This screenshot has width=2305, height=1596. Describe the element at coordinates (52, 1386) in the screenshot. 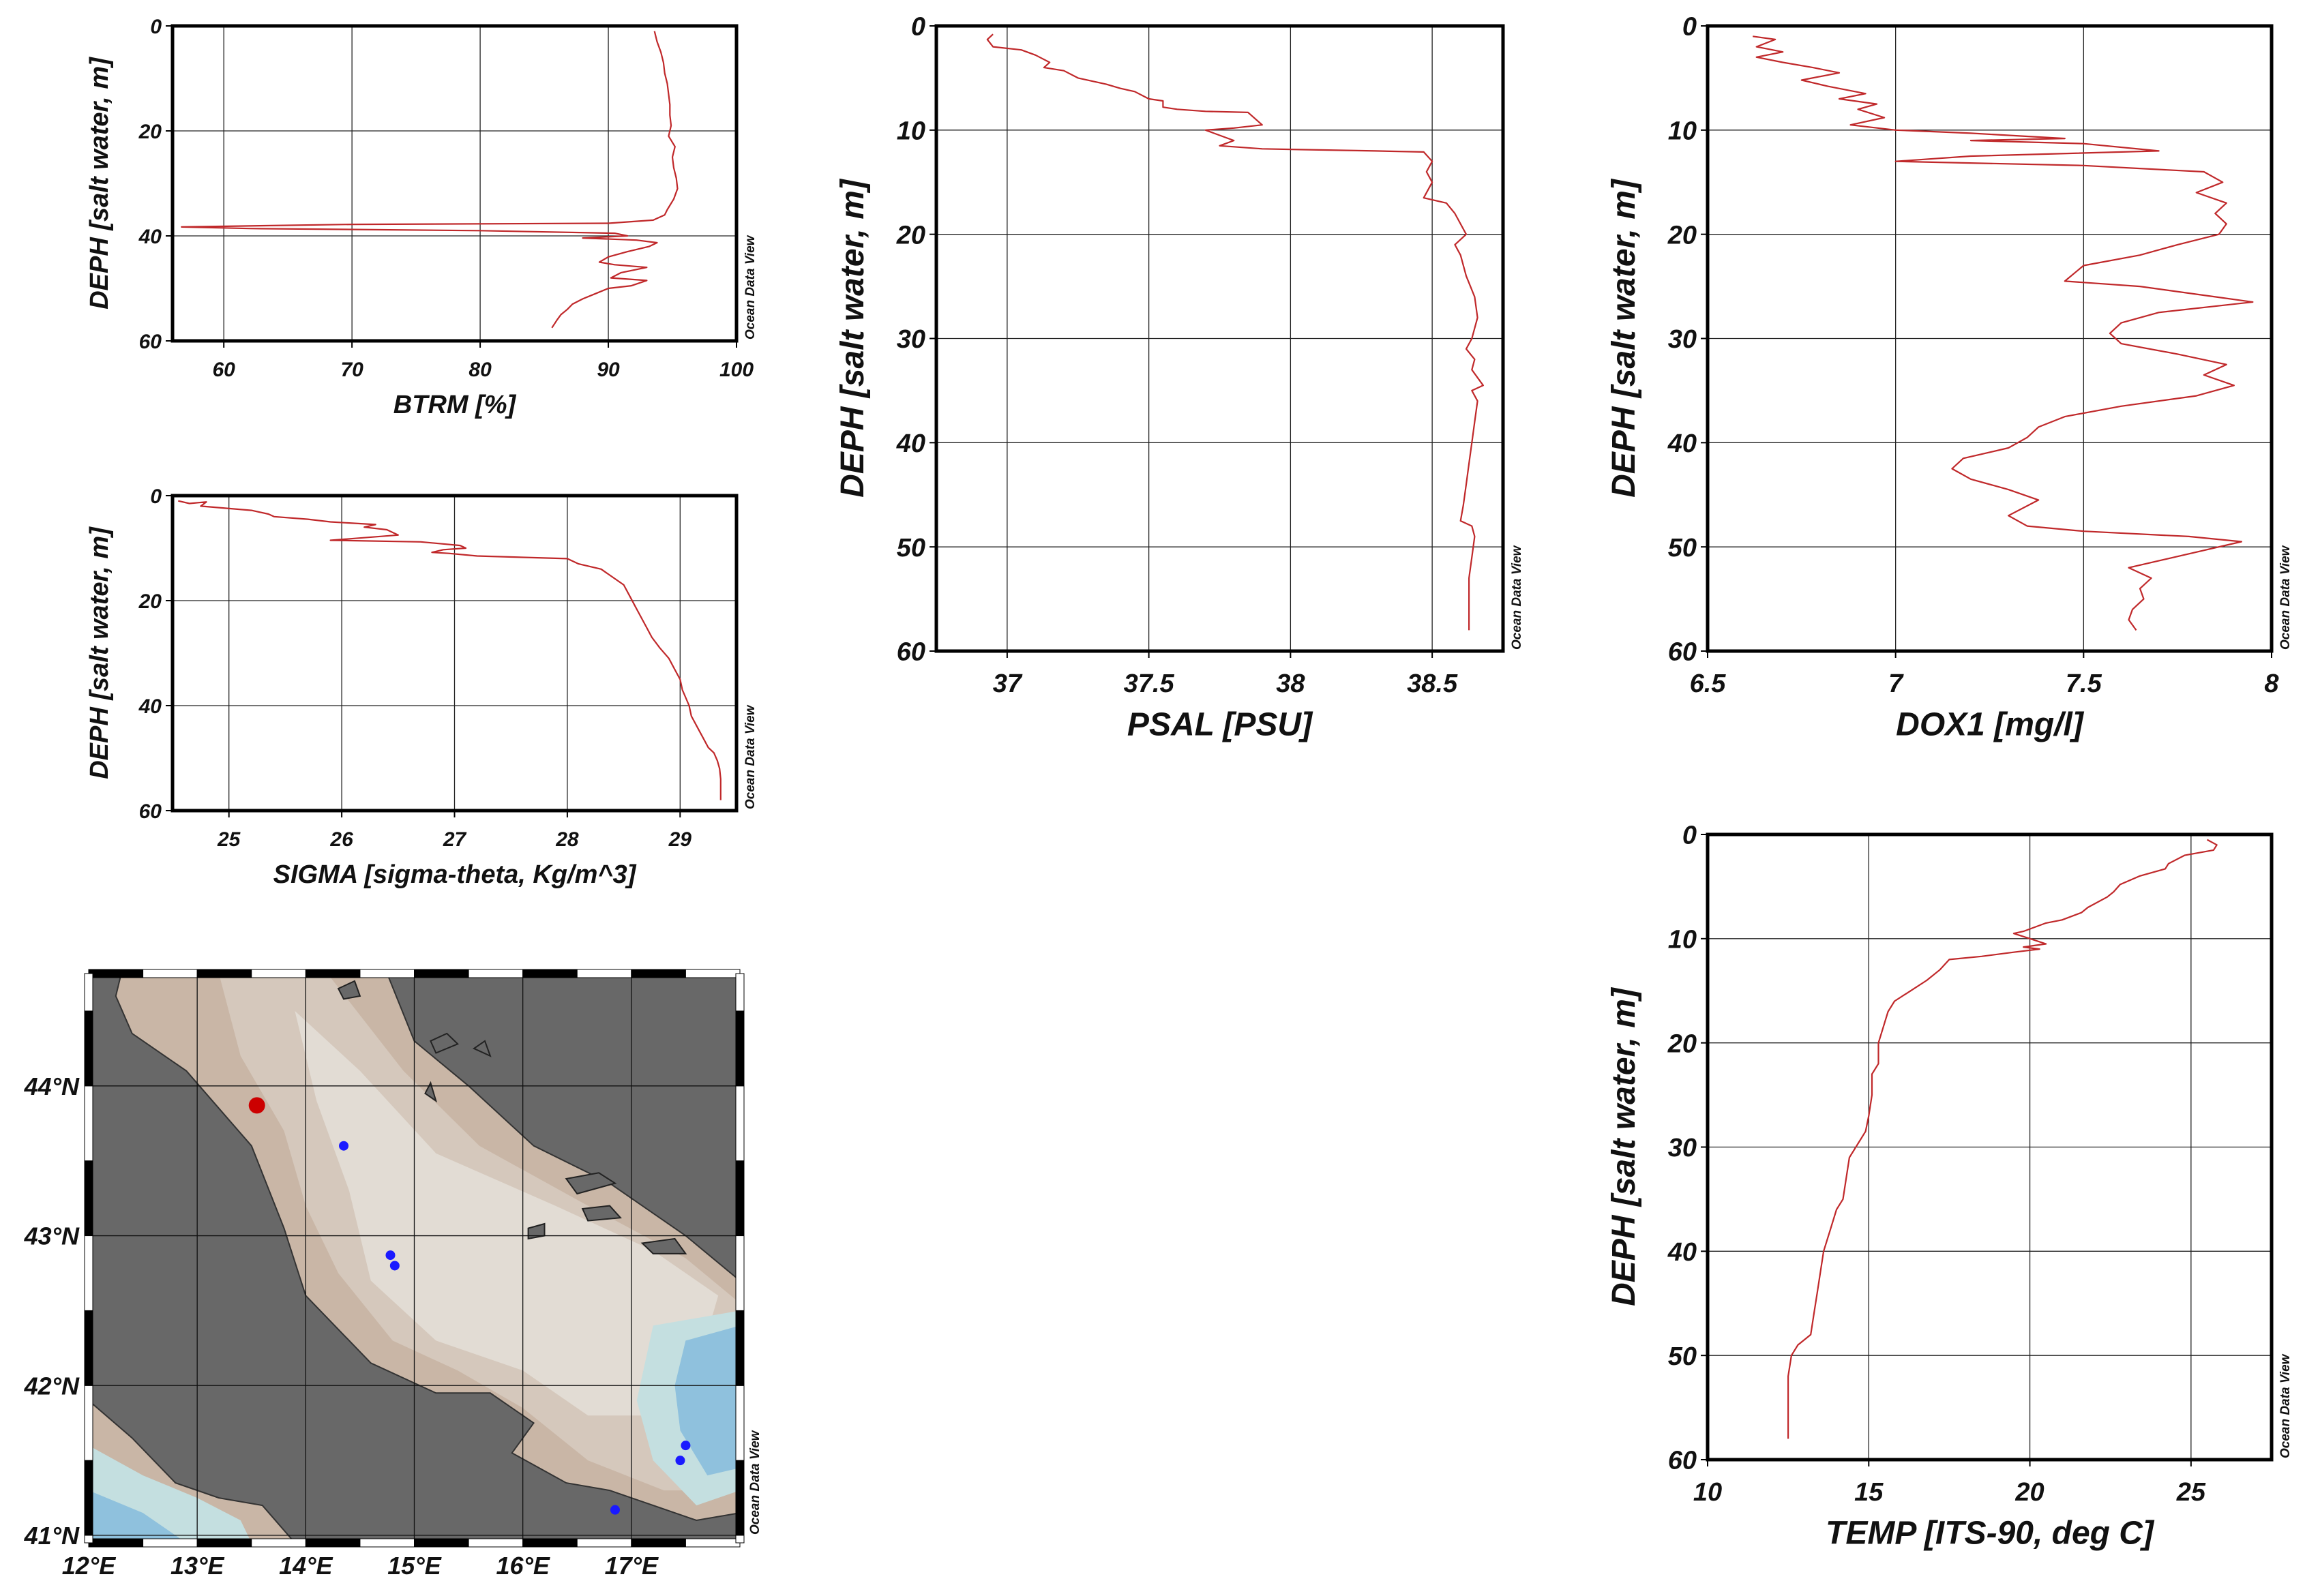

I see `map-lat-label: 42°N` at that location.